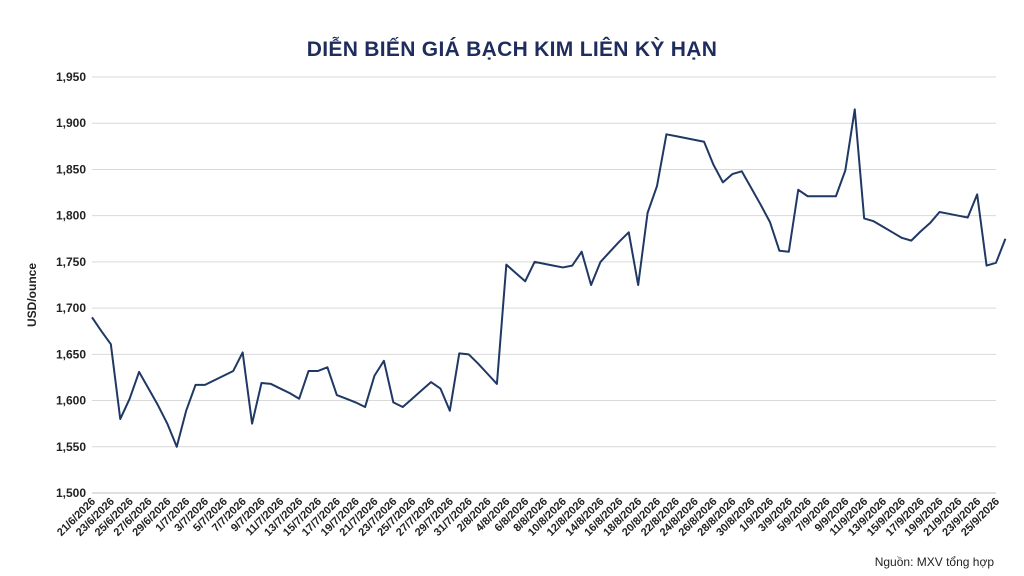 The image size is (1024, 576). I want to click on y-axis-label: USD/ounce, so click(32, 295).